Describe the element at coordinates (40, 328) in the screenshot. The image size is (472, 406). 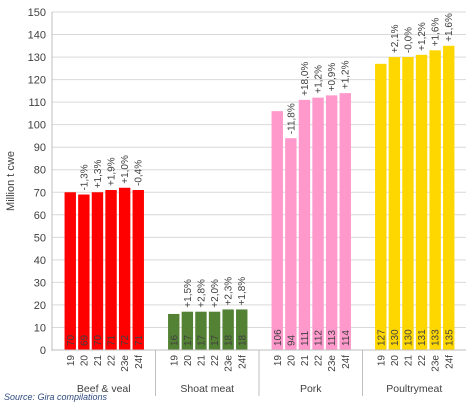
I see `y-tick-label: 10` at that location.